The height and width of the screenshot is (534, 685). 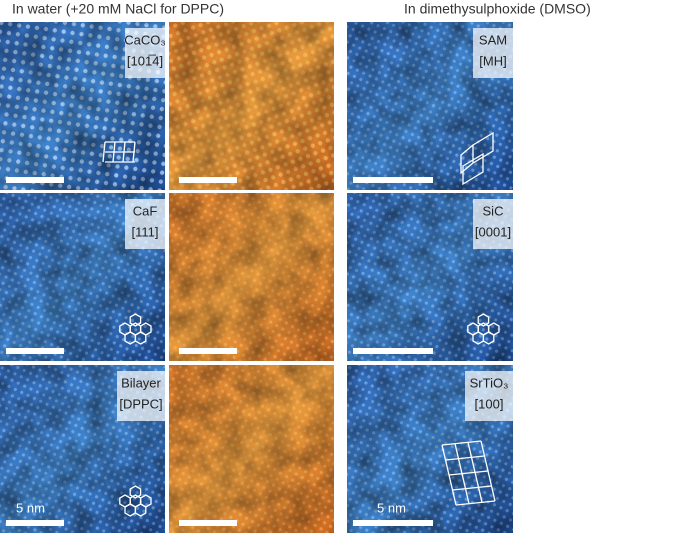 What do you see at coordinates (118, 9) in the screenshot?
I see `column-header: In water (+20 mM NaCl for DPPC)` at bounding box center [118, 9].